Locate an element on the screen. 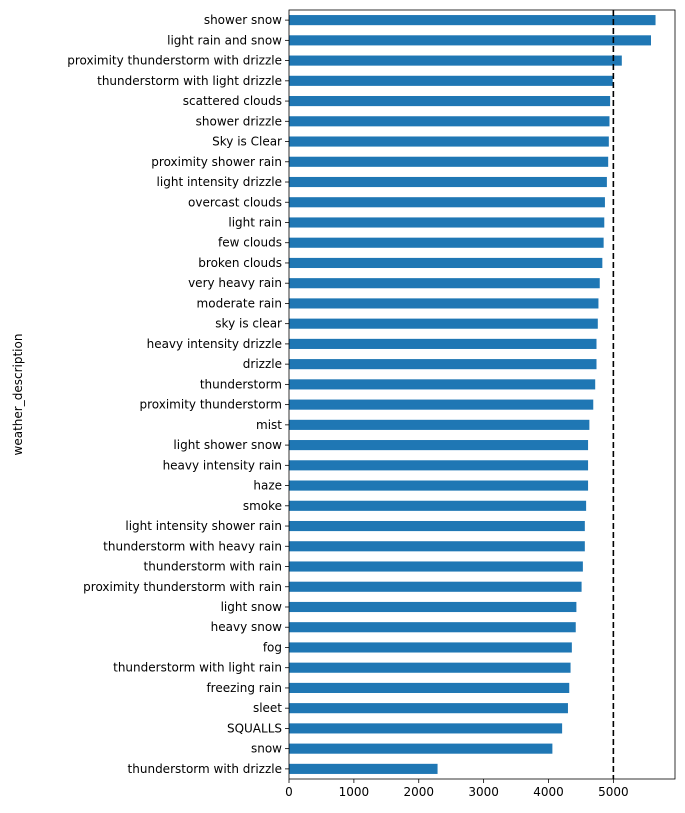 The height and width of the screenshot is (813, 685). bar-light-intensity-shower-rain is located at coordinates (437, 526).